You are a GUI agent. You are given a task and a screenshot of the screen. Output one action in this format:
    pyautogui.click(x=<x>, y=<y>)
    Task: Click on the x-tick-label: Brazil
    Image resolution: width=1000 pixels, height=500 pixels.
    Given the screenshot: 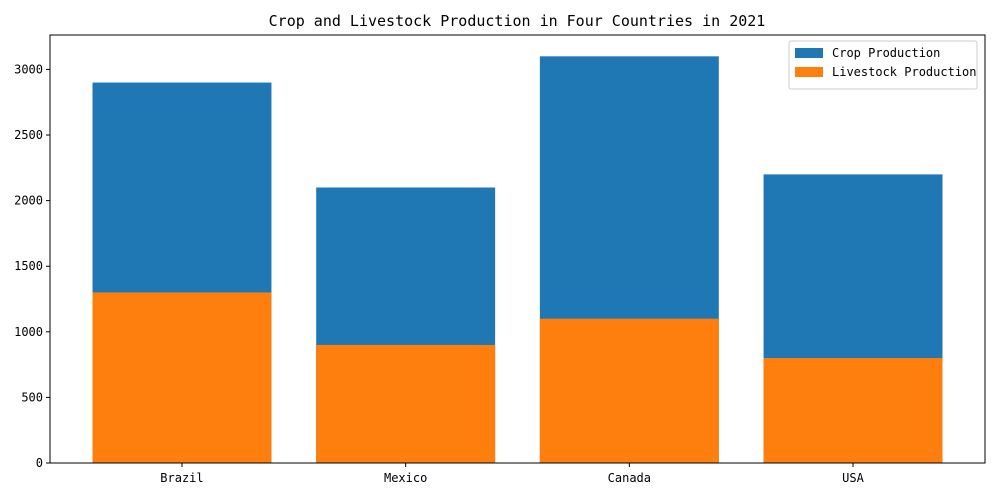 What is the action you would take?
    pyautogui.click(x=181, y=478)
    